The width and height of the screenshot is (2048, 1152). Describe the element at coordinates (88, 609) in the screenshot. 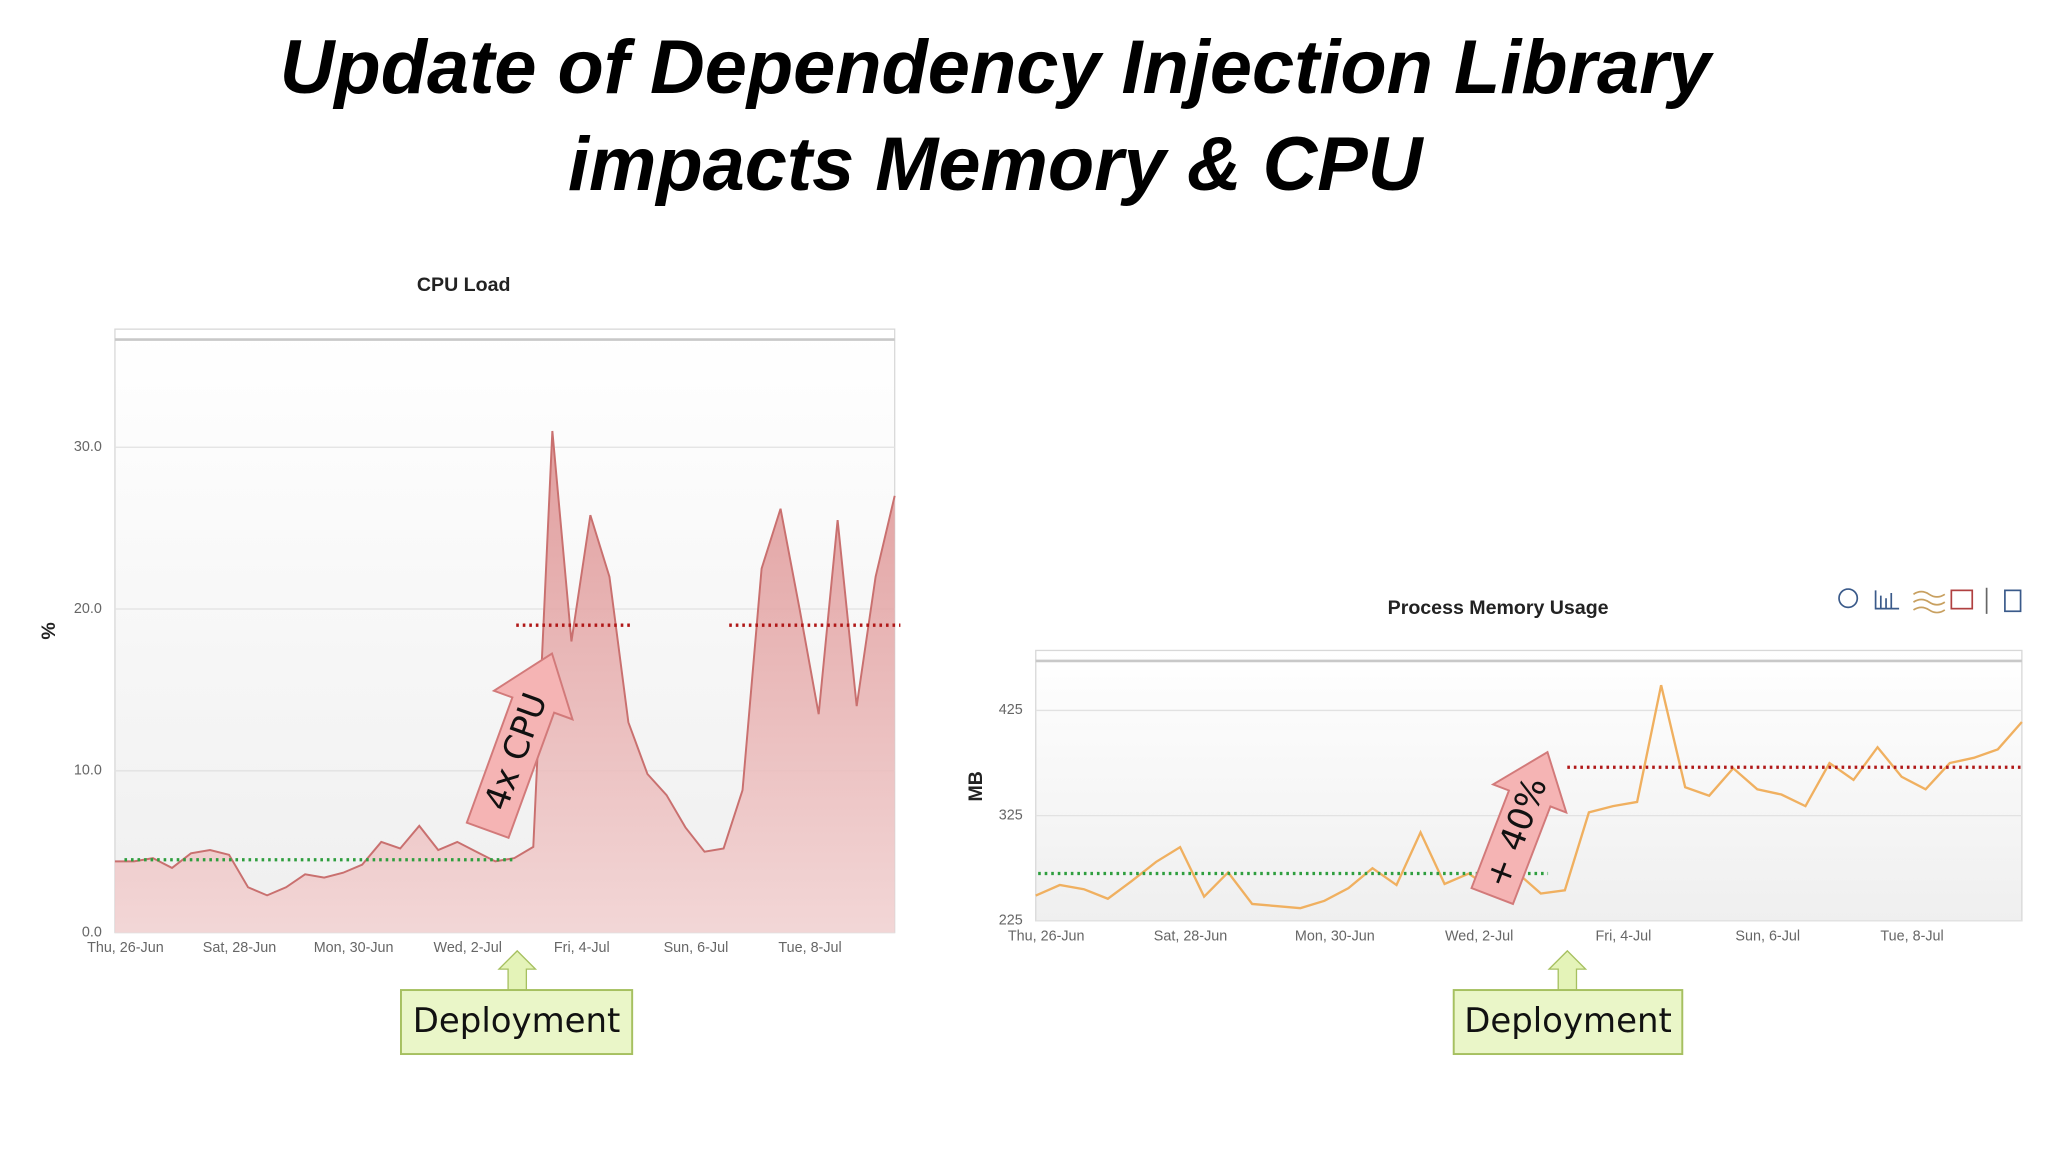

I see `y-tick-label: 20.0` at that location.